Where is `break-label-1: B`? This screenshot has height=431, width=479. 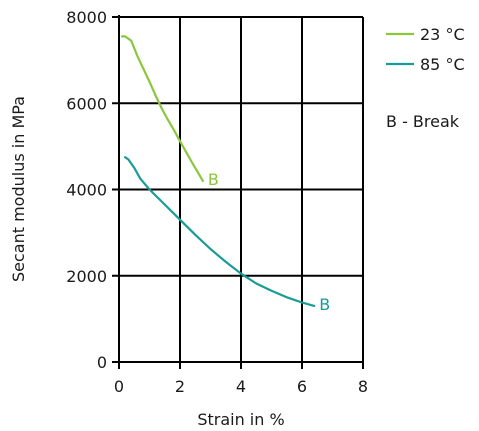 break-label-1: B is located at coordinates (213, 179).